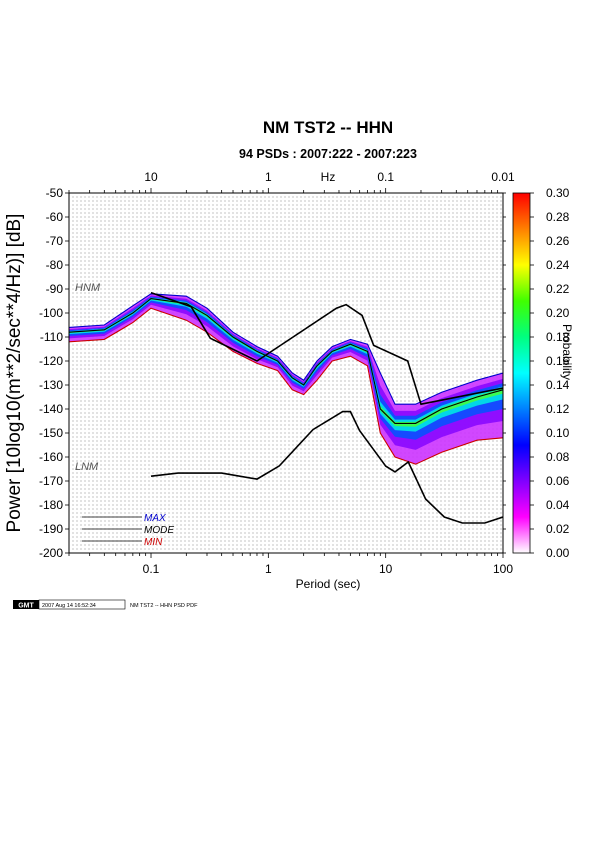  What do you see at coordinates (558, 337) in the screenshot?
I see `colorbar-tick-label: 0.18` at bounding box center [558, 337].